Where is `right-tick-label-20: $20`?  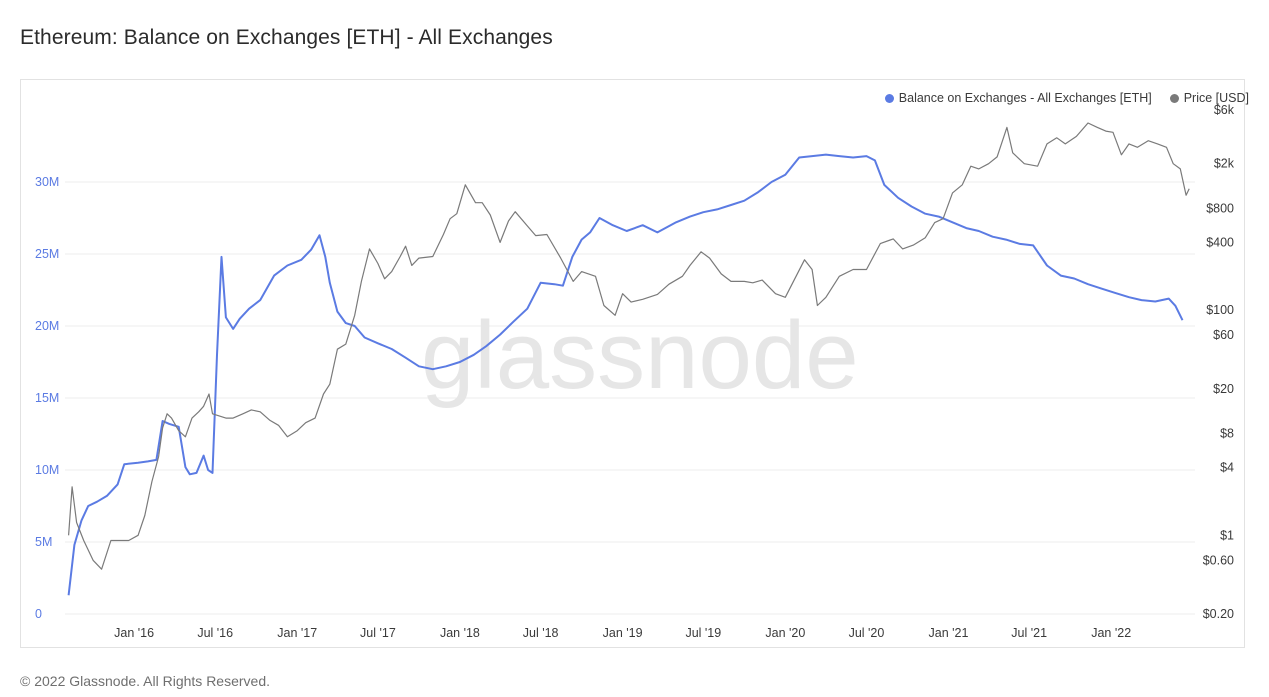
right-tick-label-20: $20 is located at coordinates (1223, 389).